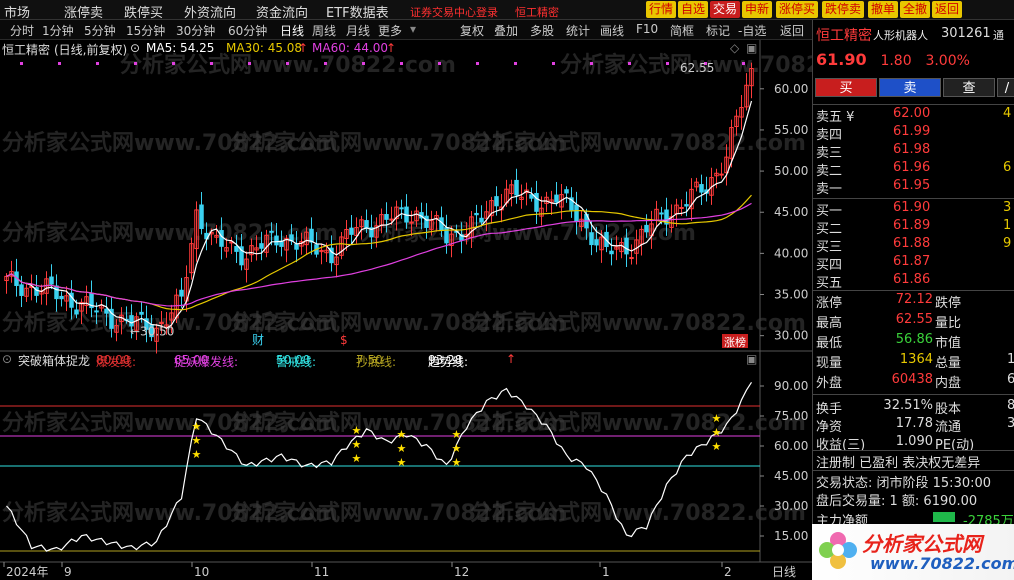  Describe the element at coordinates (152, 332) in the screenshot. I see `low-price-label: ←30.50` at that location.